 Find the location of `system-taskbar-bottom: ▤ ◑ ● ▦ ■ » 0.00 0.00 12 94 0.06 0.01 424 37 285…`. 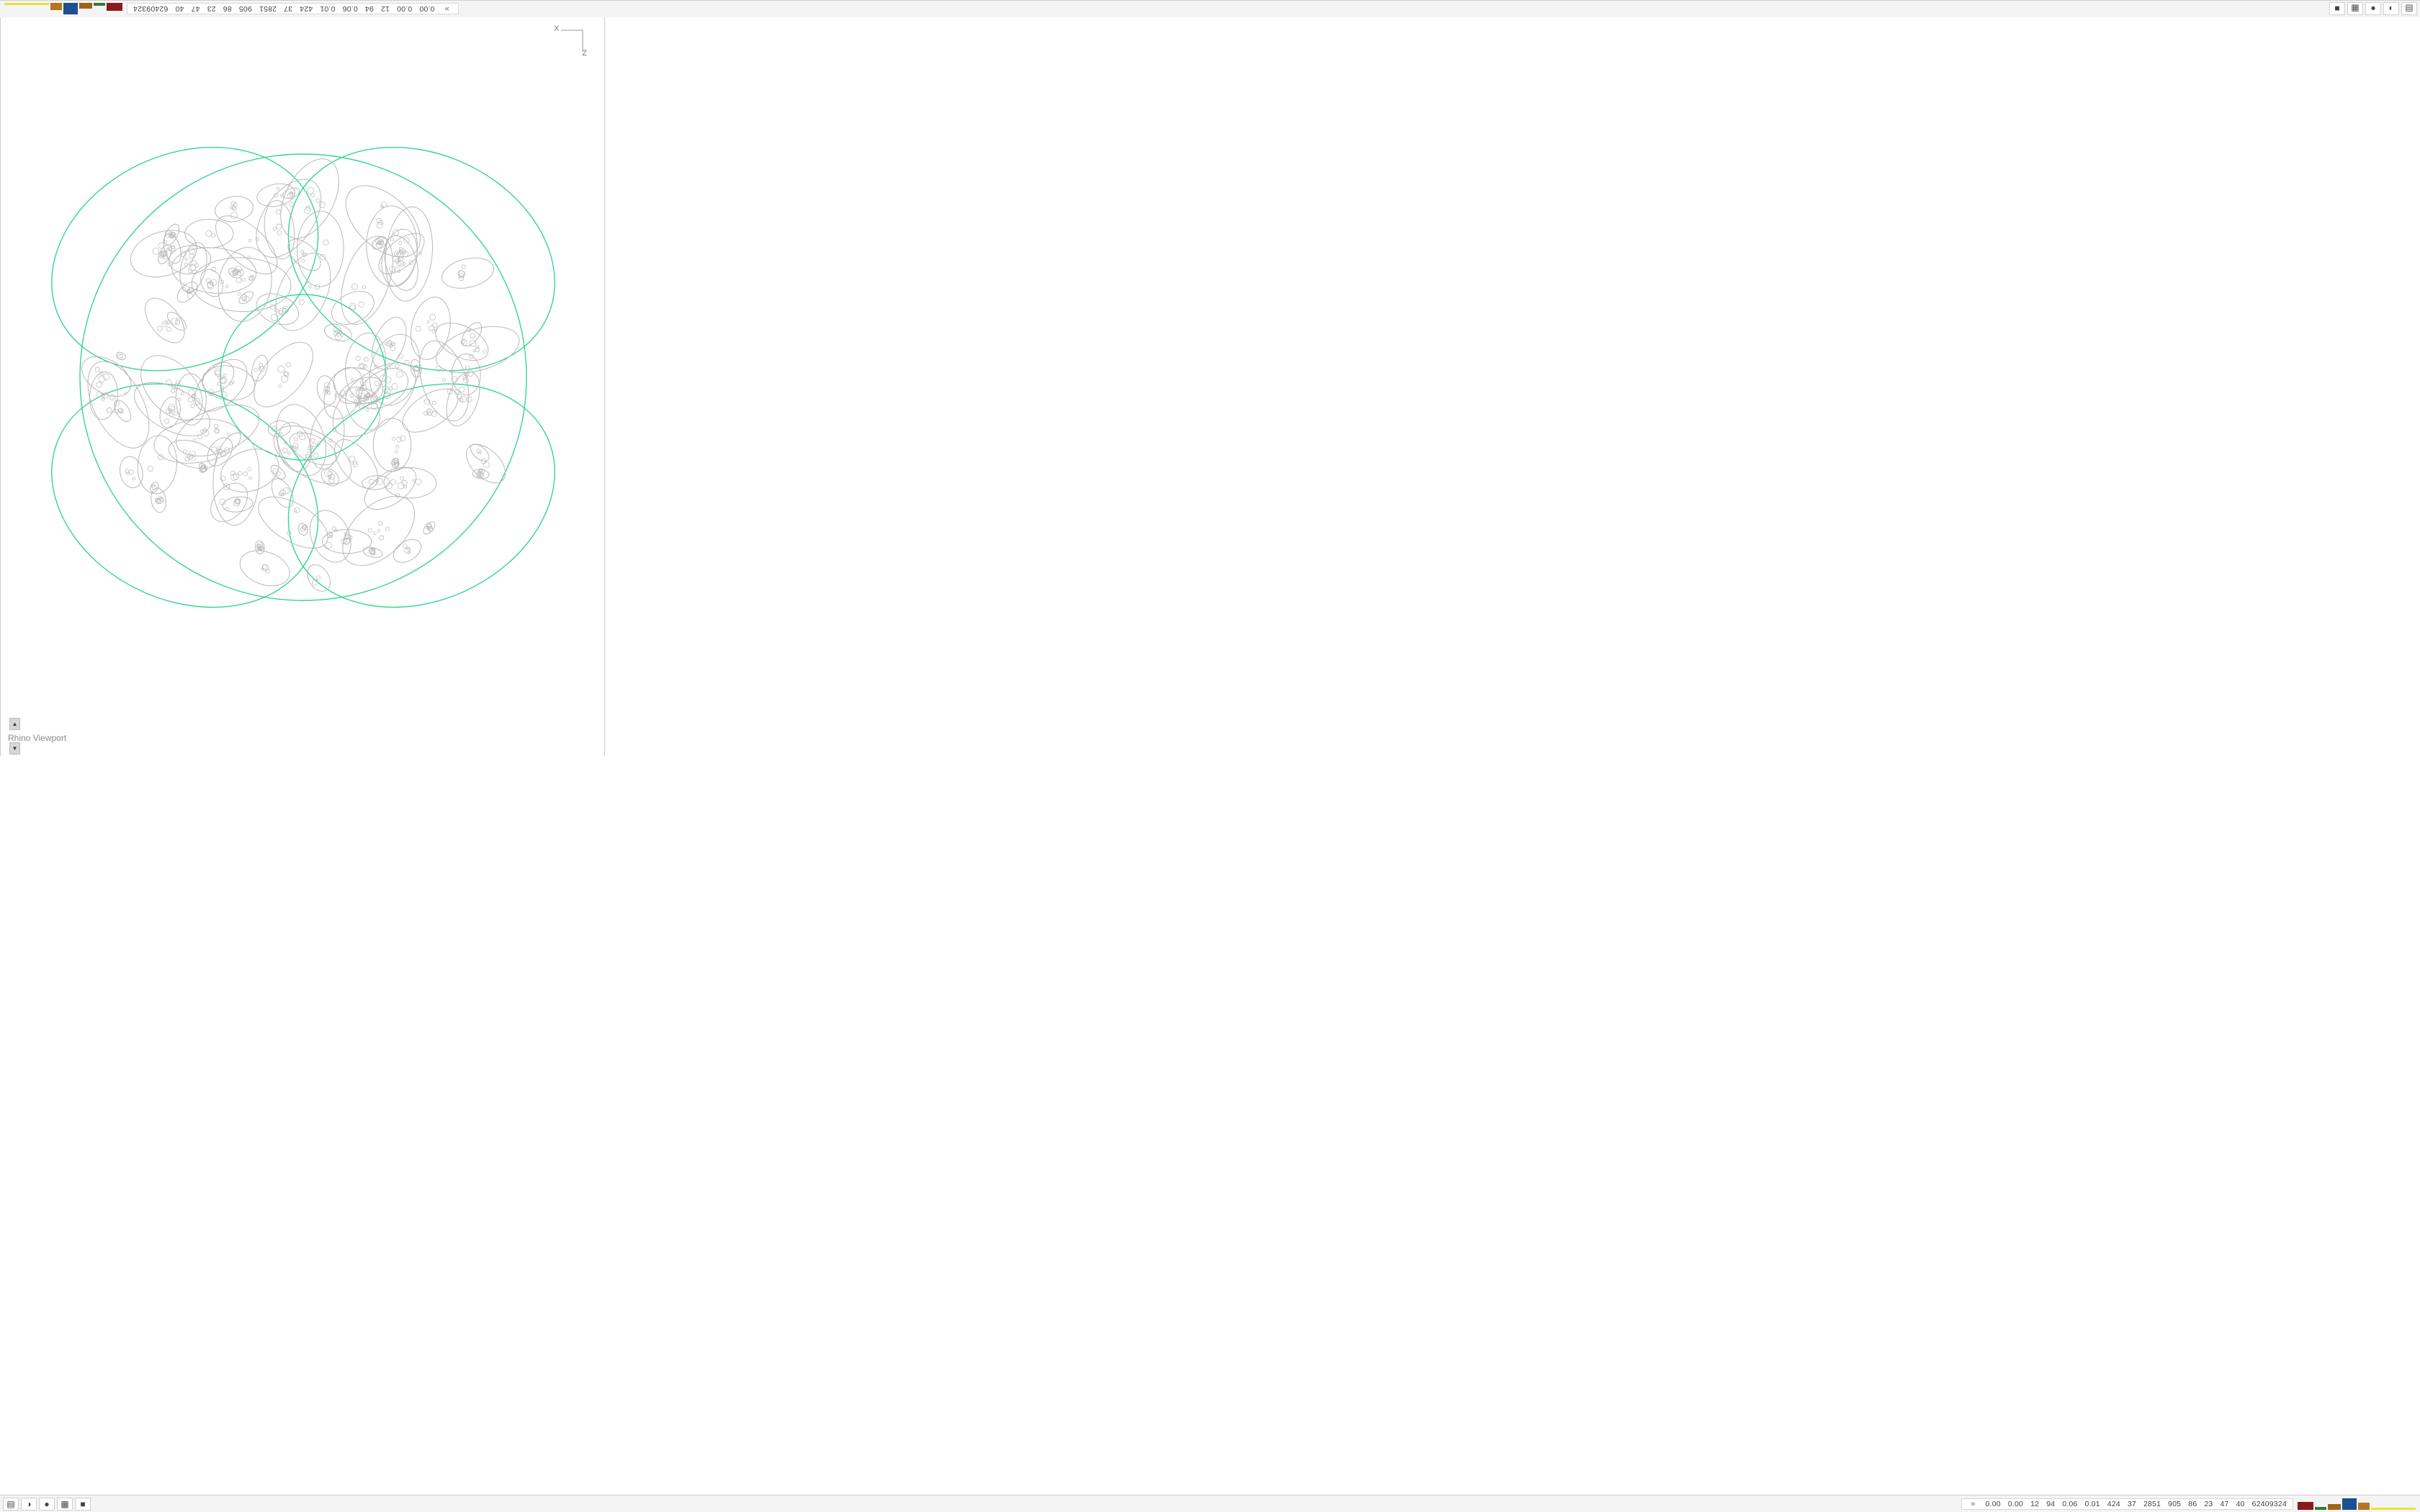

system-taskbar-bottom: ▤ ◑ ● ▦ ■ » 0.00 0.00 12 94 0.06 0.01 424 37 285… is located at coordinates (1210, 1503).